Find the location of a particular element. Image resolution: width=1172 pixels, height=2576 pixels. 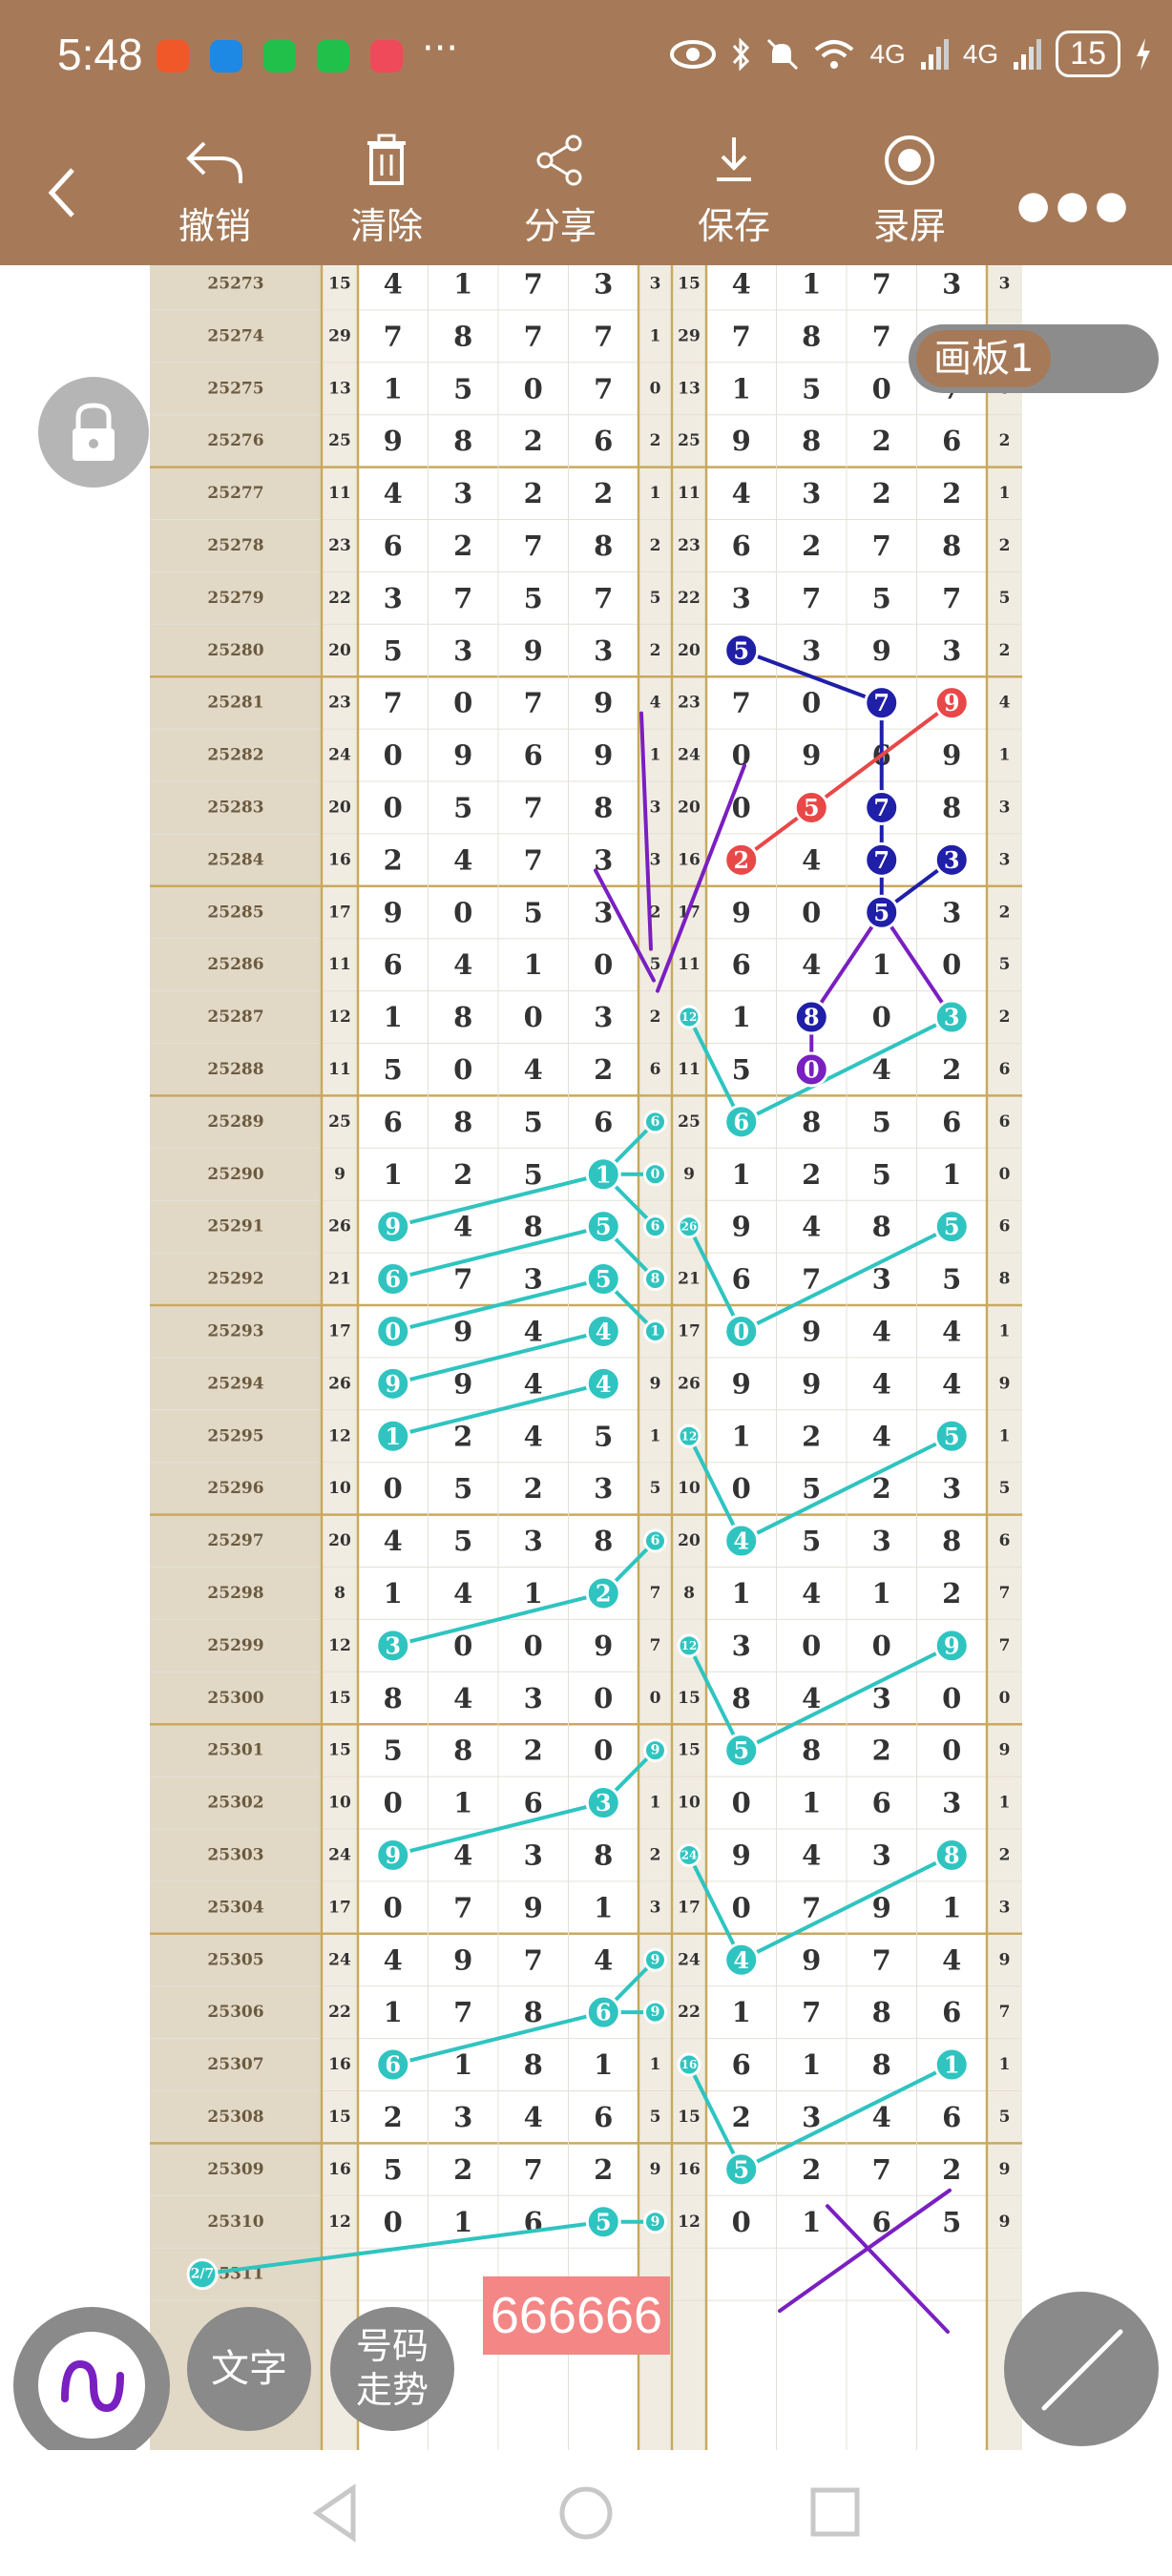

share-label: 分享 is located at coordinates (559, 226).